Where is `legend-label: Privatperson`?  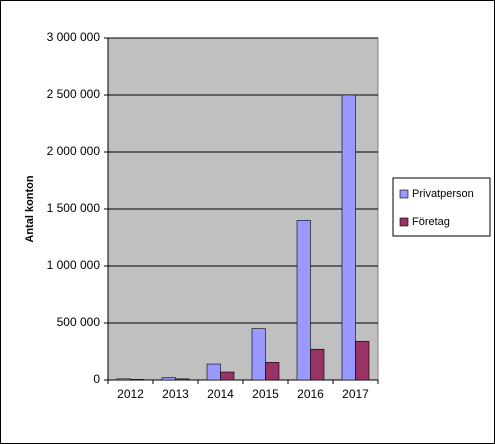 legend-label: Privatperson is located at coordinates (443, 194).